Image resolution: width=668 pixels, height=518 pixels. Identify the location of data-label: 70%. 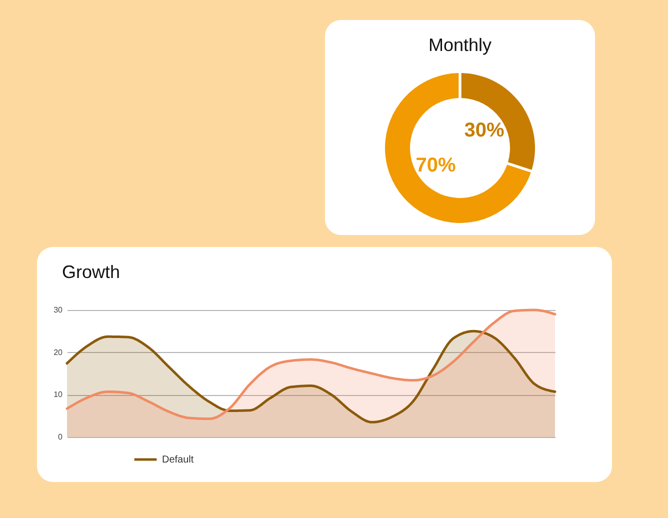
(436, 165).